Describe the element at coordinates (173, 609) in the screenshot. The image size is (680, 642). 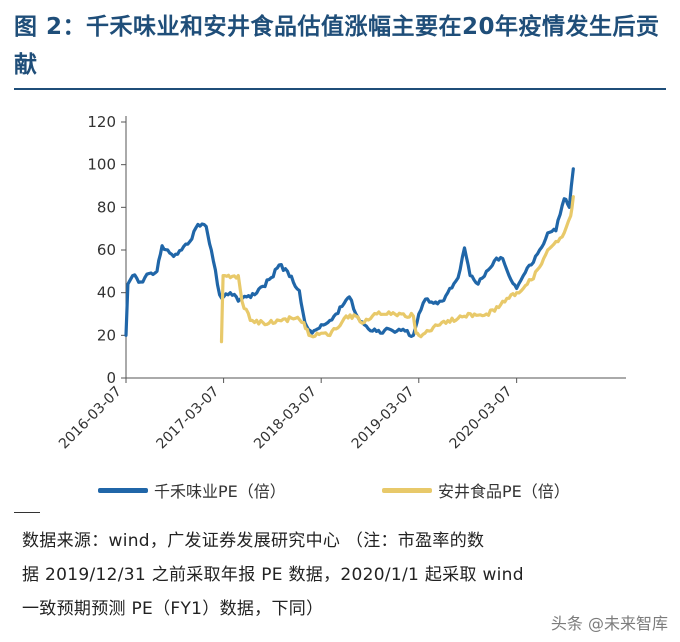
I see `source-line-3: 一致预期预测 PE（FY1）数据，下同）` at that location.